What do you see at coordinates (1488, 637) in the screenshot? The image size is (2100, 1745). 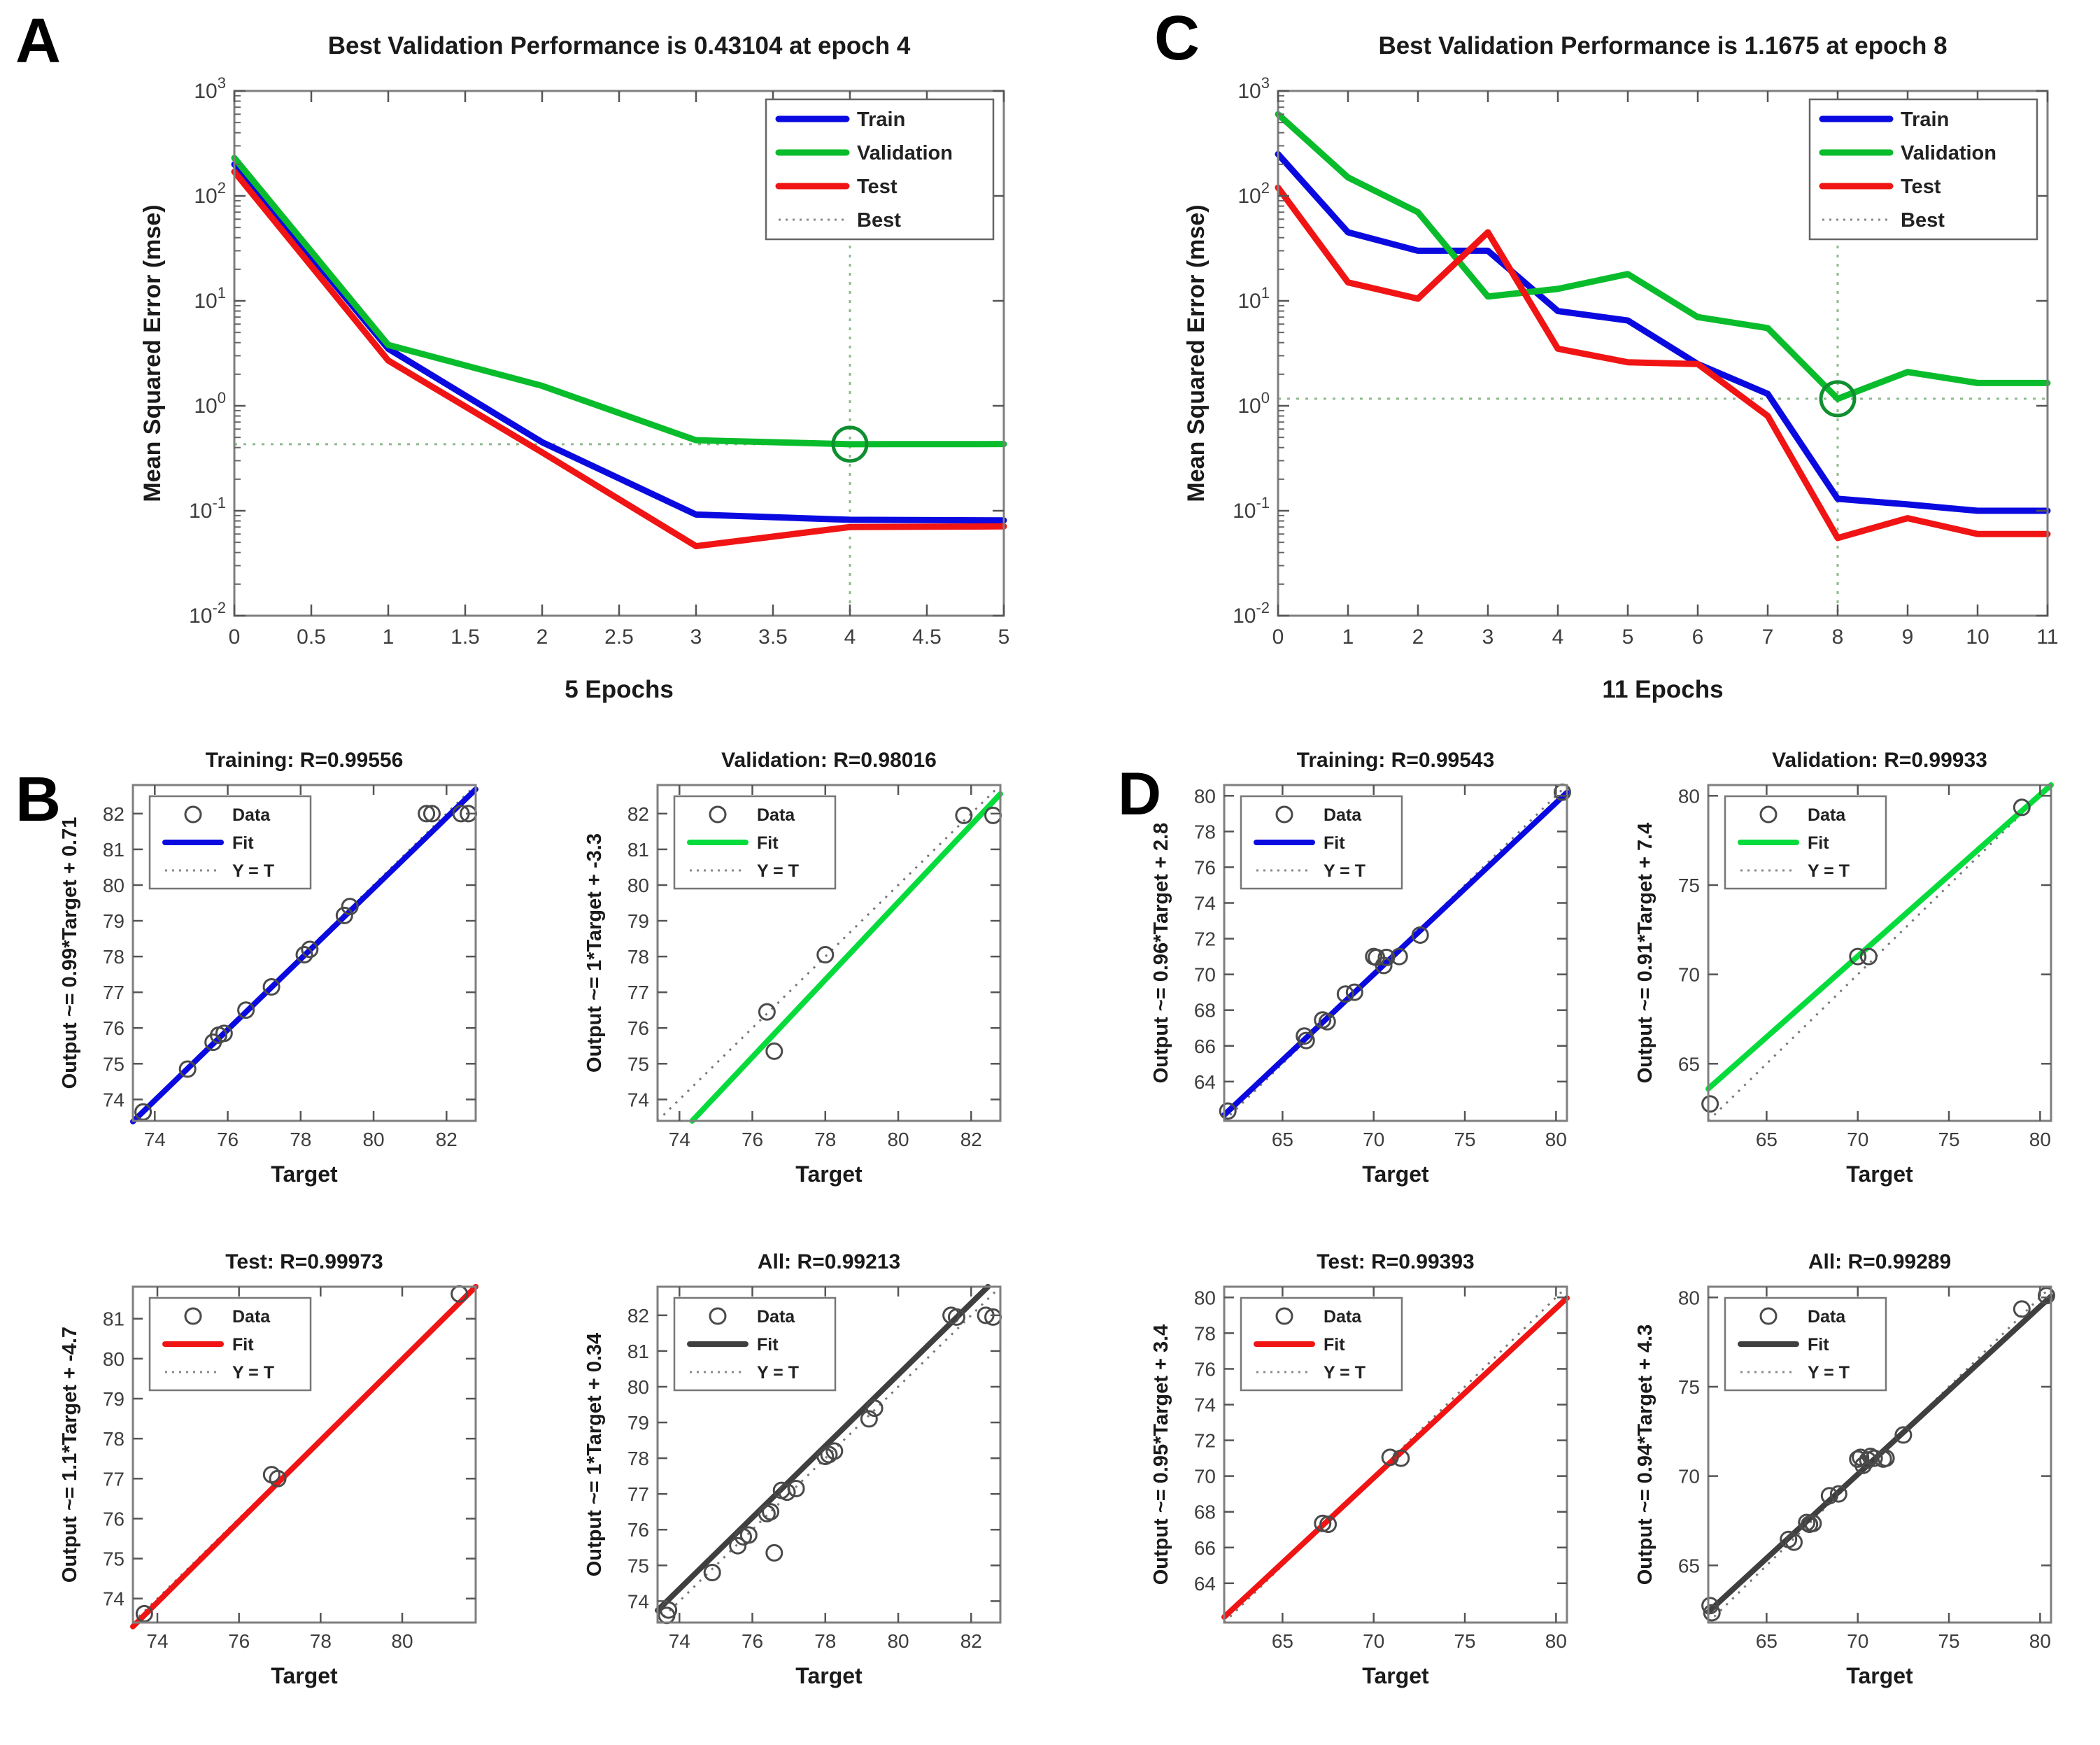 I see `svg-text: 3` at bounding box center [1488, 637].